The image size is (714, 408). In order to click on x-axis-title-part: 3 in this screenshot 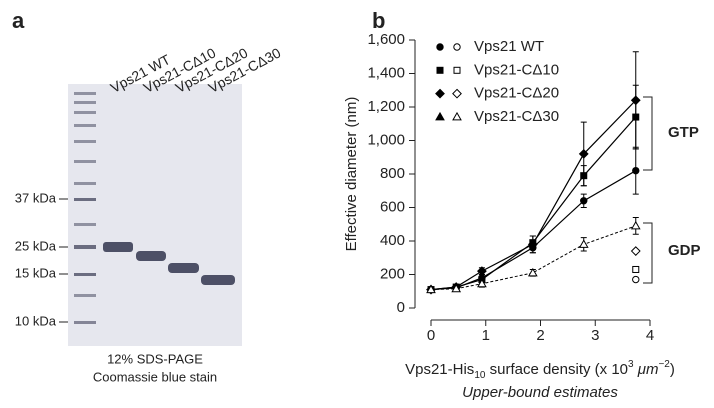, I will do `click(631, 364)`.